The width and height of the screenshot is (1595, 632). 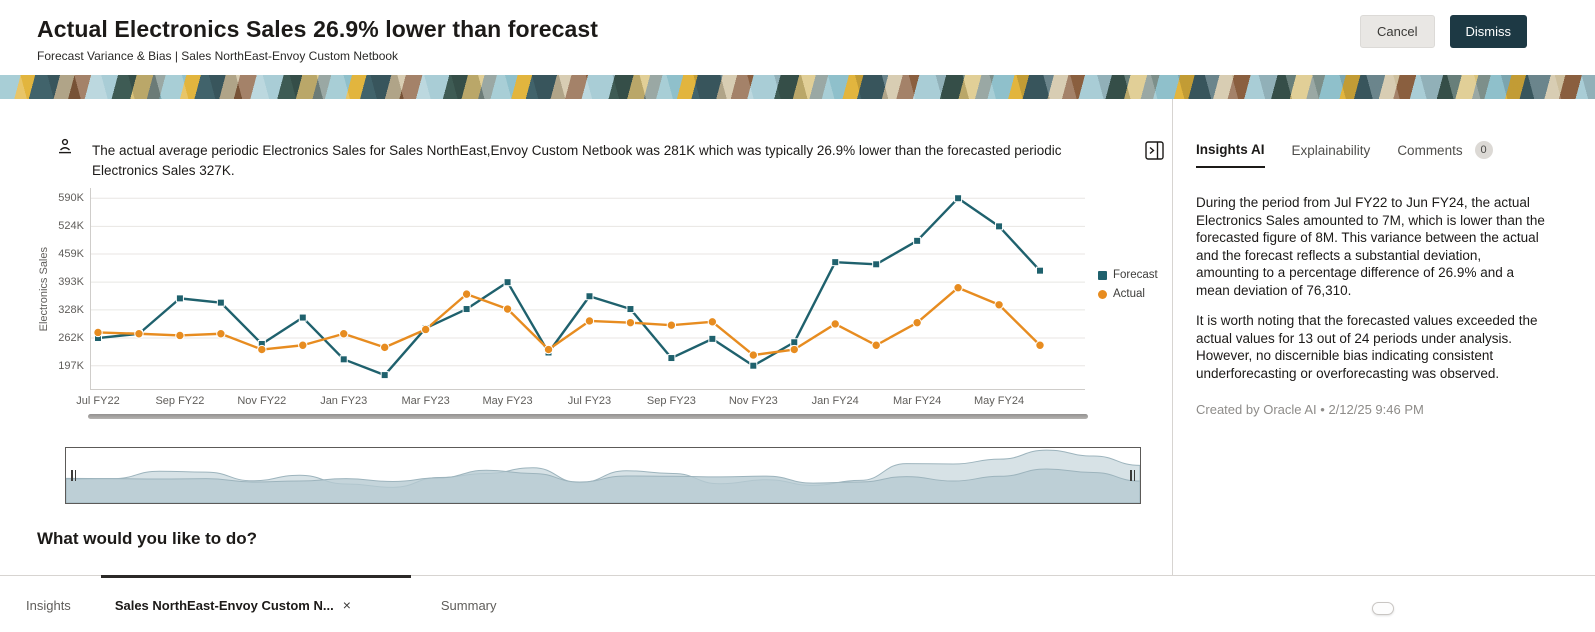 What do you see at coordinates (71, 282) in the screenshot?
I see `y-axis-tick: 393K` at bounding box center [71, 282].